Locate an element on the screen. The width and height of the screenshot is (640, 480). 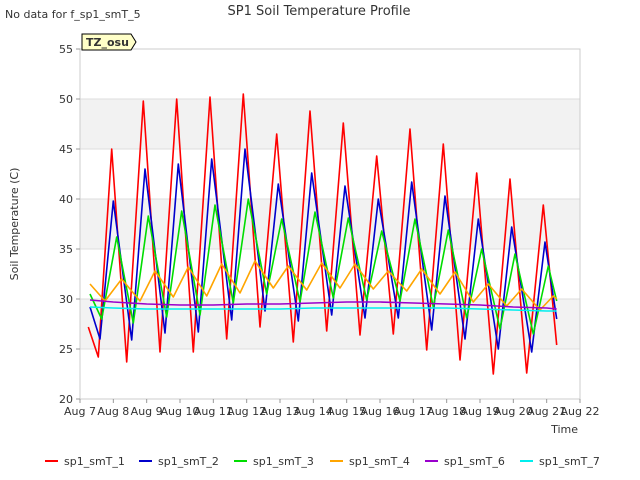
x-tick-label: Aug 7 is located at coordinates (80, 411).